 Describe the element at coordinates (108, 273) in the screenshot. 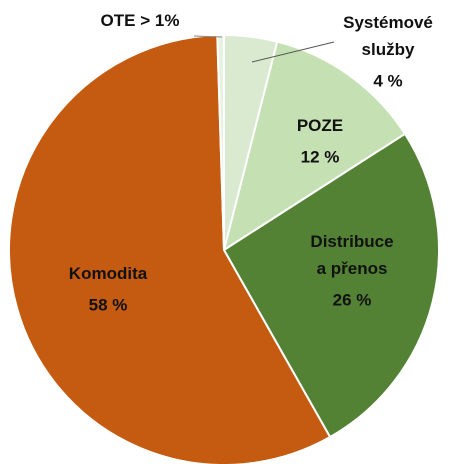

I see `slice-label: Komodita` at that location.